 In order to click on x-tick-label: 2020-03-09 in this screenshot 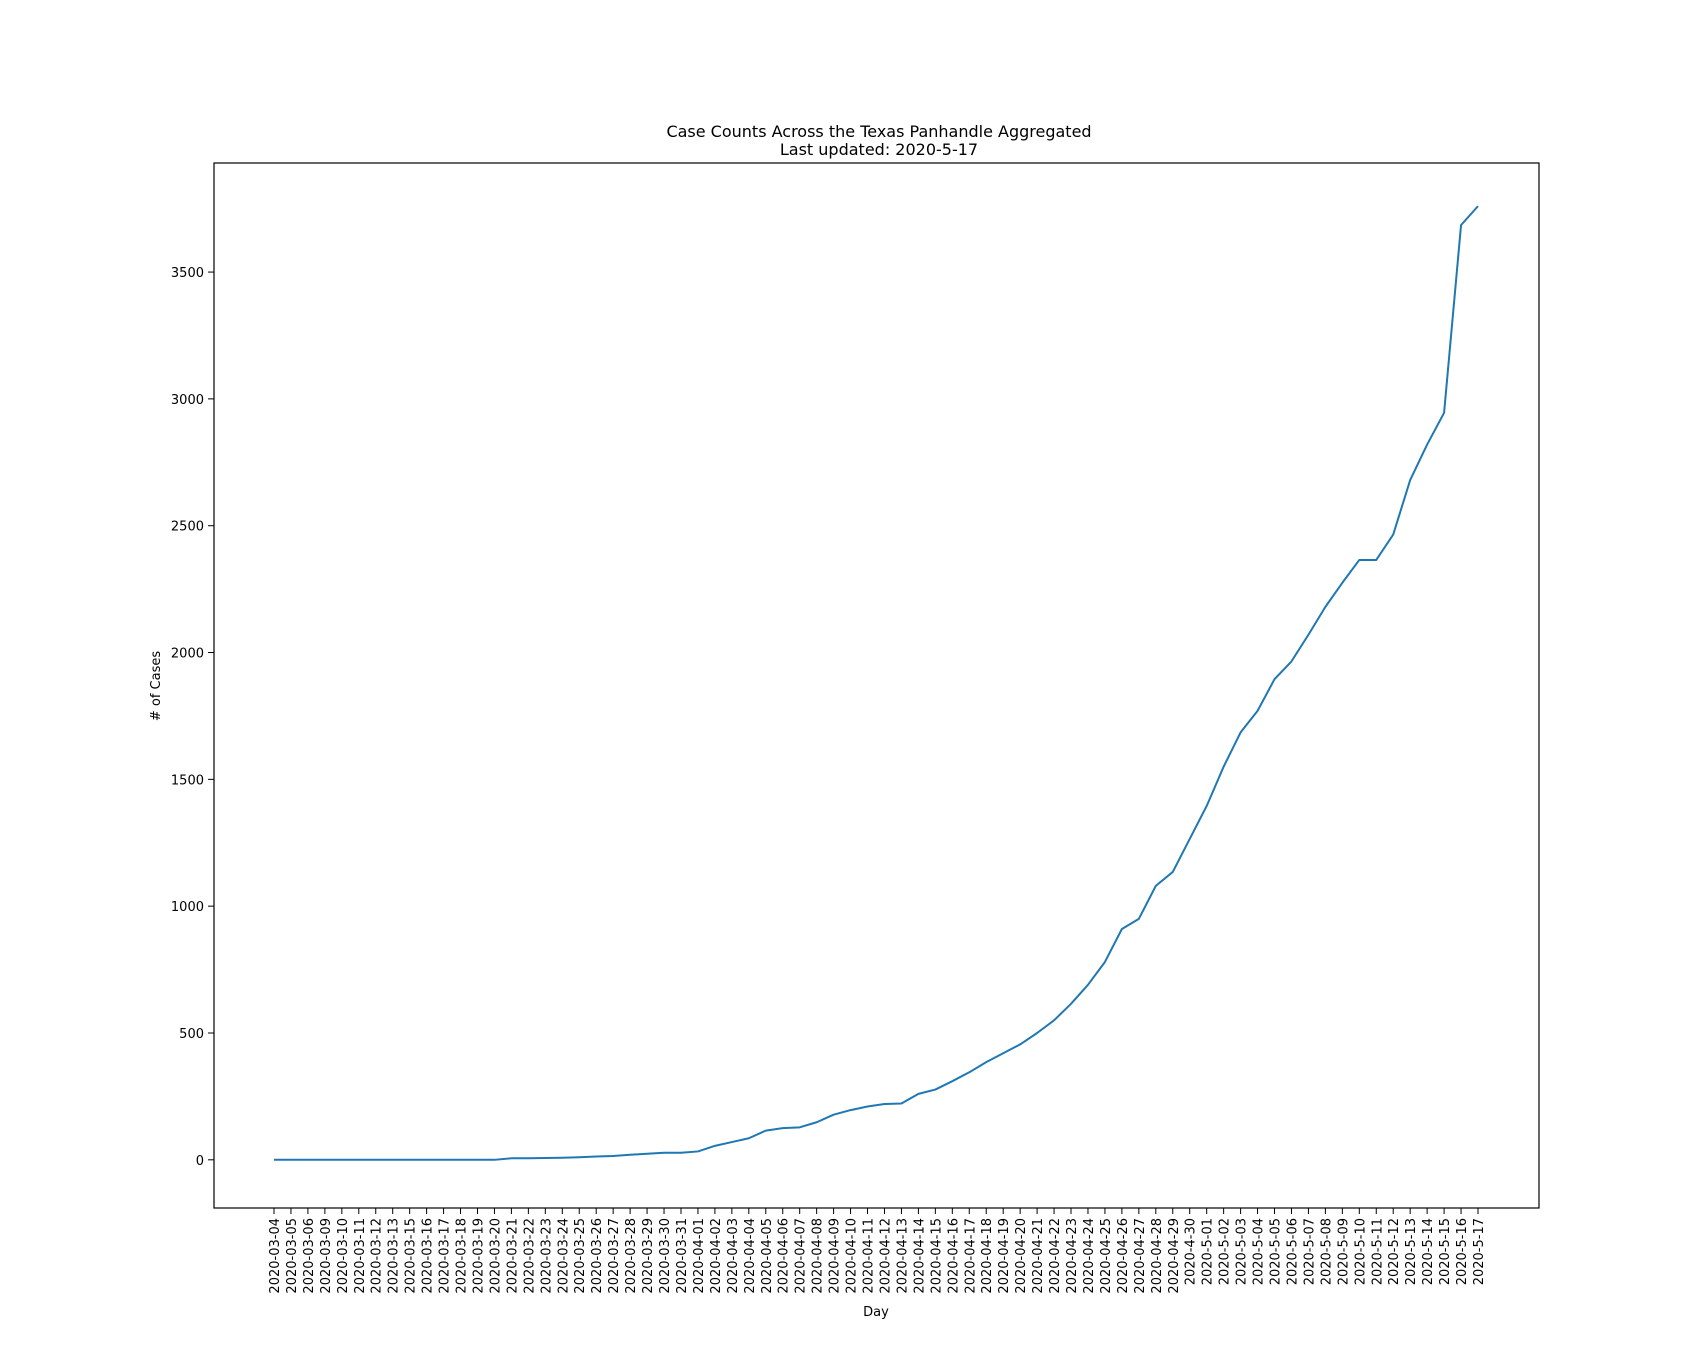, I will do `click(326, 1256)`.